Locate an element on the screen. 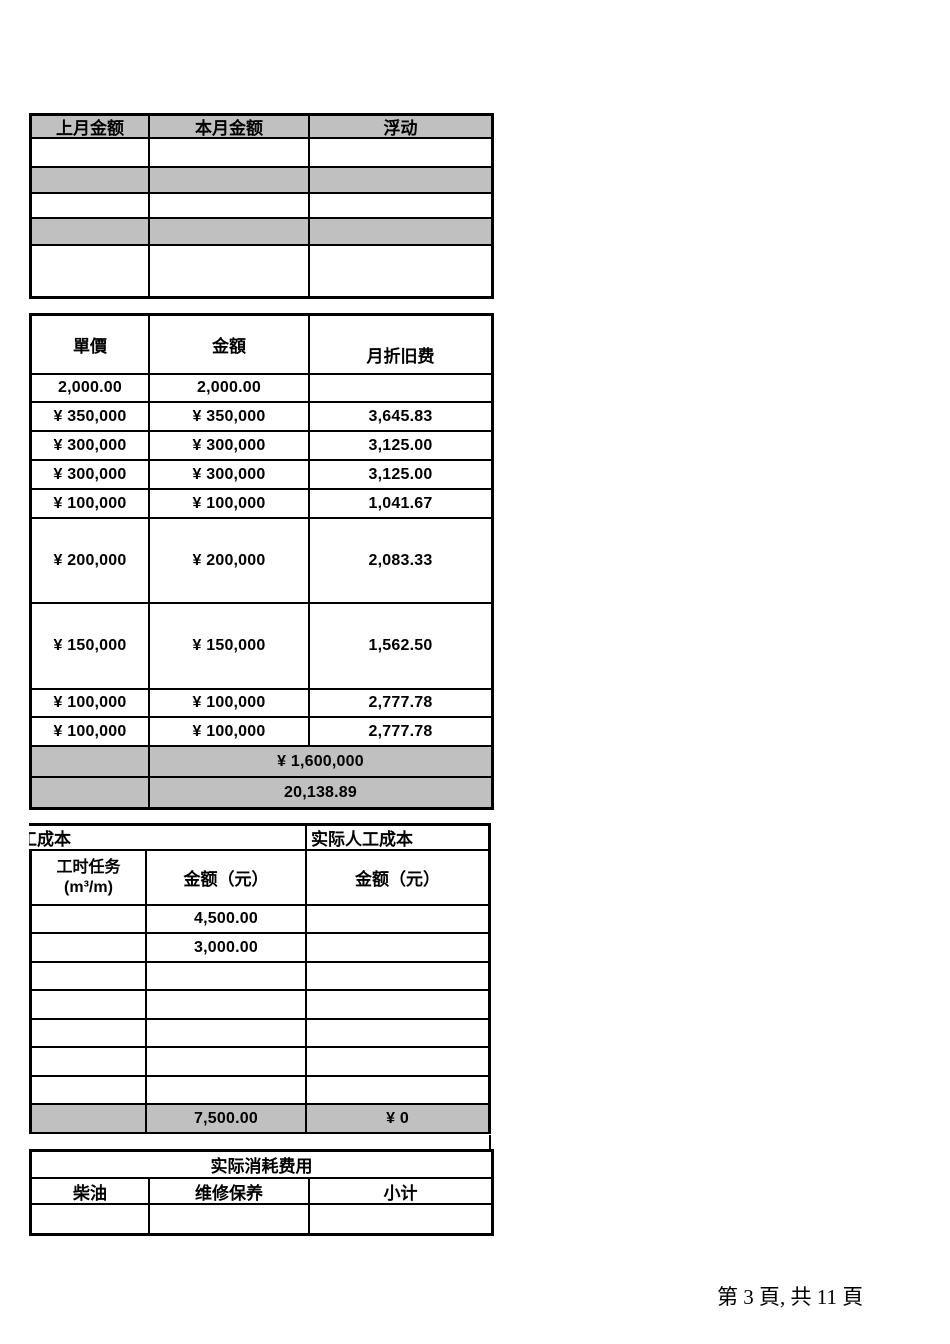 The width and height of the screenshot is (950, 1344). table-cell: 3,000.00 is located at coordinates (227, 948).